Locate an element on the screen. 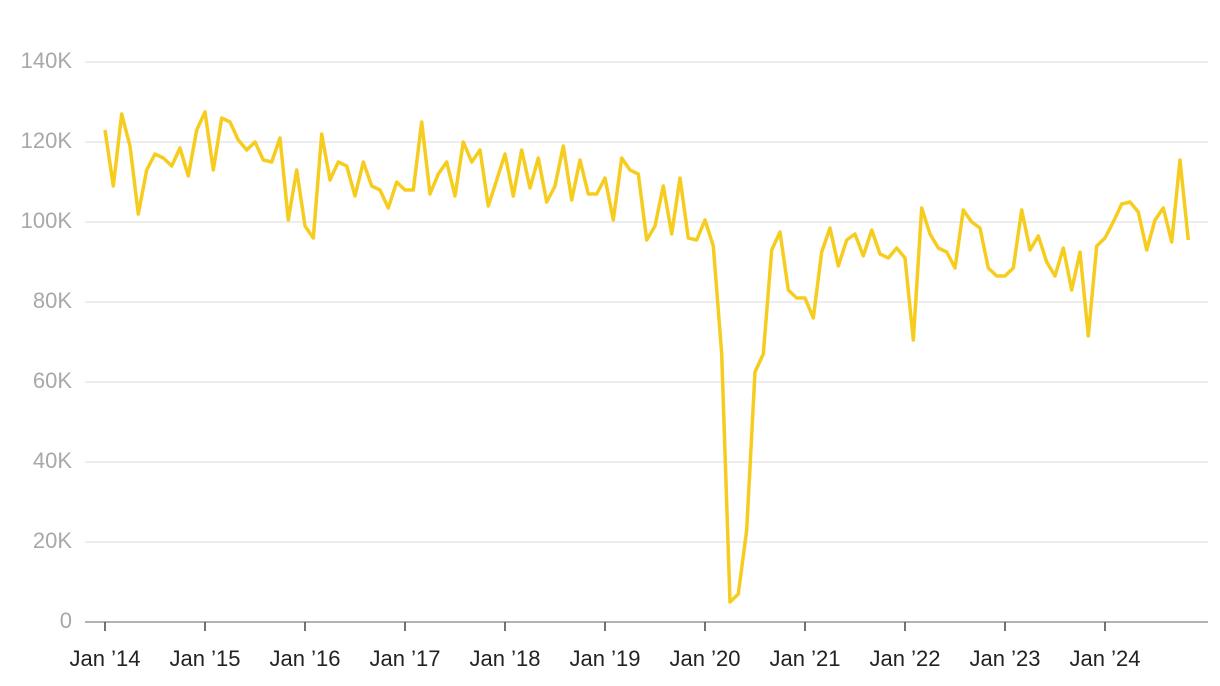 The width and height of the screenshot is (1220, 686). y-tick-label: 40K is located at coordinates (52, 460).